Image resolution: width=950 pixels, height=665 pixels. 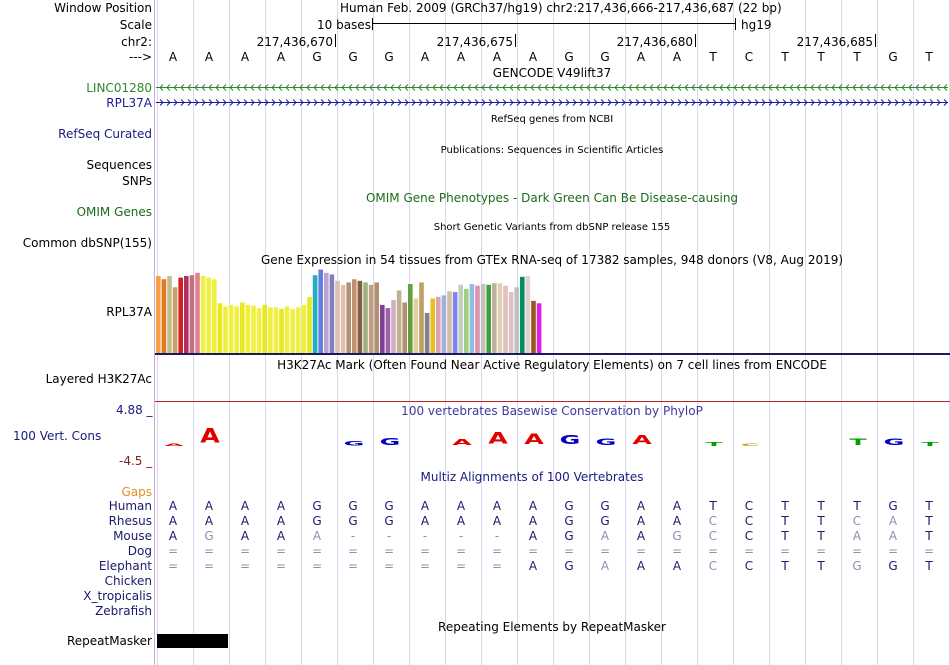 What do you see at coordinates (552, 87) in the screenshot?
I see `gene-linc01280-feature` at bounding box center [552, 87].